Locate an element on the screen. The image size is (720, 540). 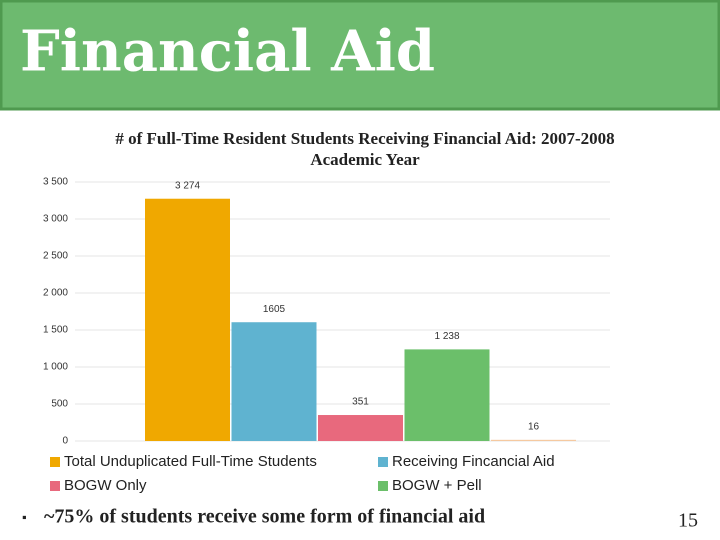
value-label: 3 274 is located at coordinates (187, 185).